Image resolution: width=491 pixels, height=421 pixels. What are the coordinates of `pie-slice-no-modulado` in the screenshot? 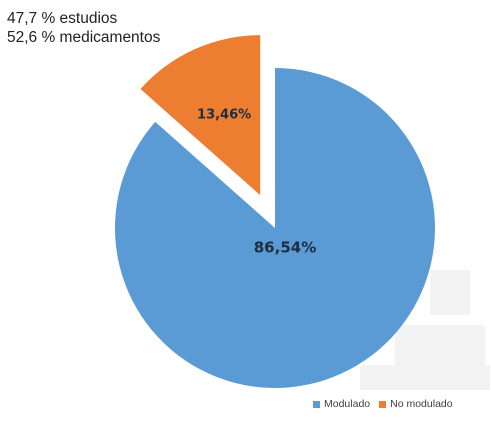 It's located at (200, 115).